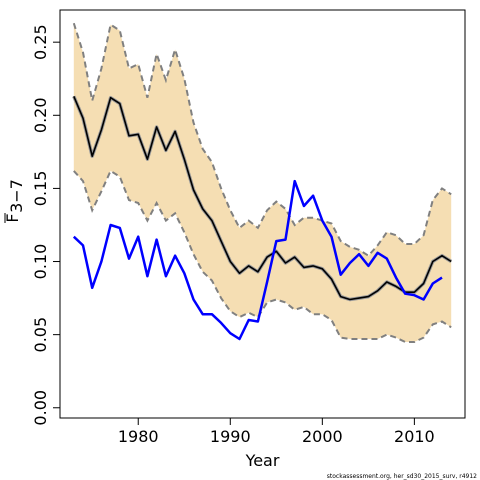 The height and width of the screenshot is (480, 480). What do you see at coordinates (322, 436) in the screenshot?
I see `x-tick-label: 2000` at bounding box center [322, 436].